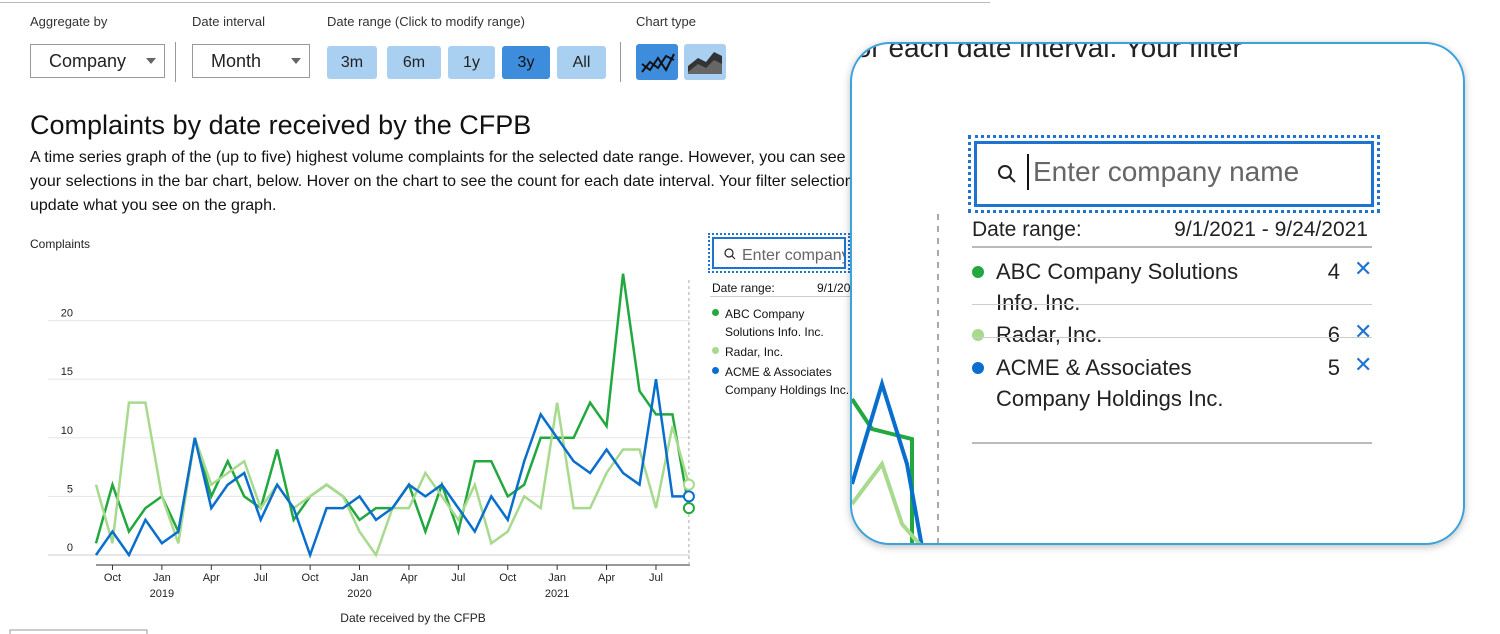 Image resolution: width=1500 pixels, height=634 pixels. I want to click on interval-select: Month, so click(251, 61).